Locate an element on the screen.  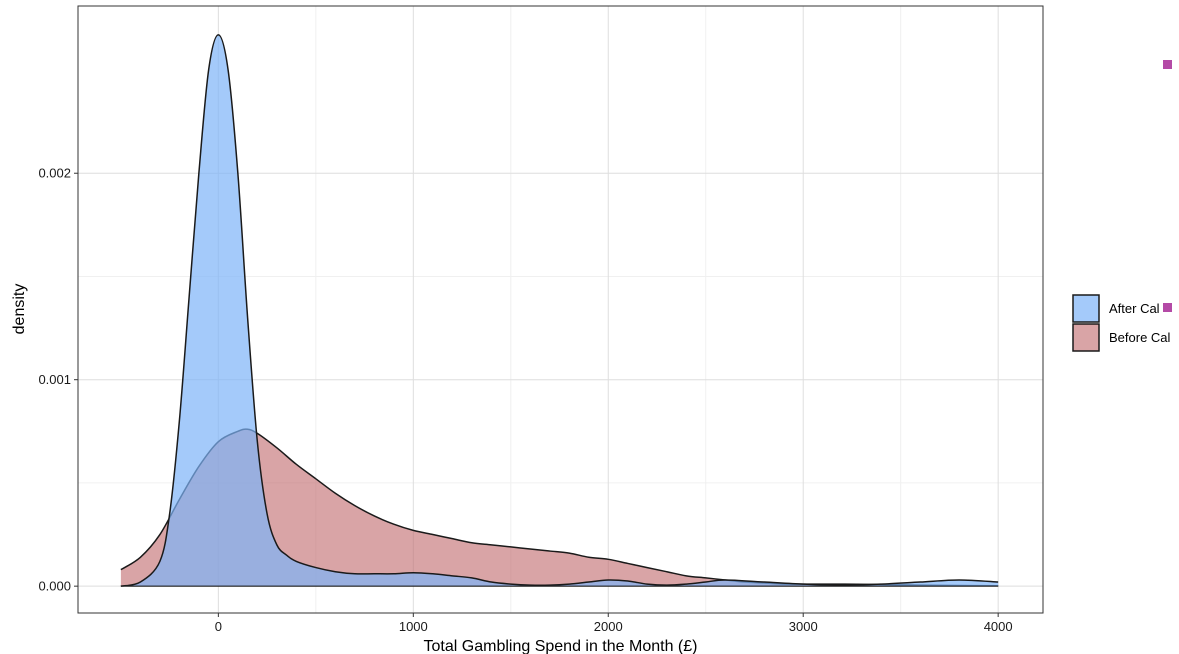
x-tick-label: 3000 is located at coordinates (803, 626).